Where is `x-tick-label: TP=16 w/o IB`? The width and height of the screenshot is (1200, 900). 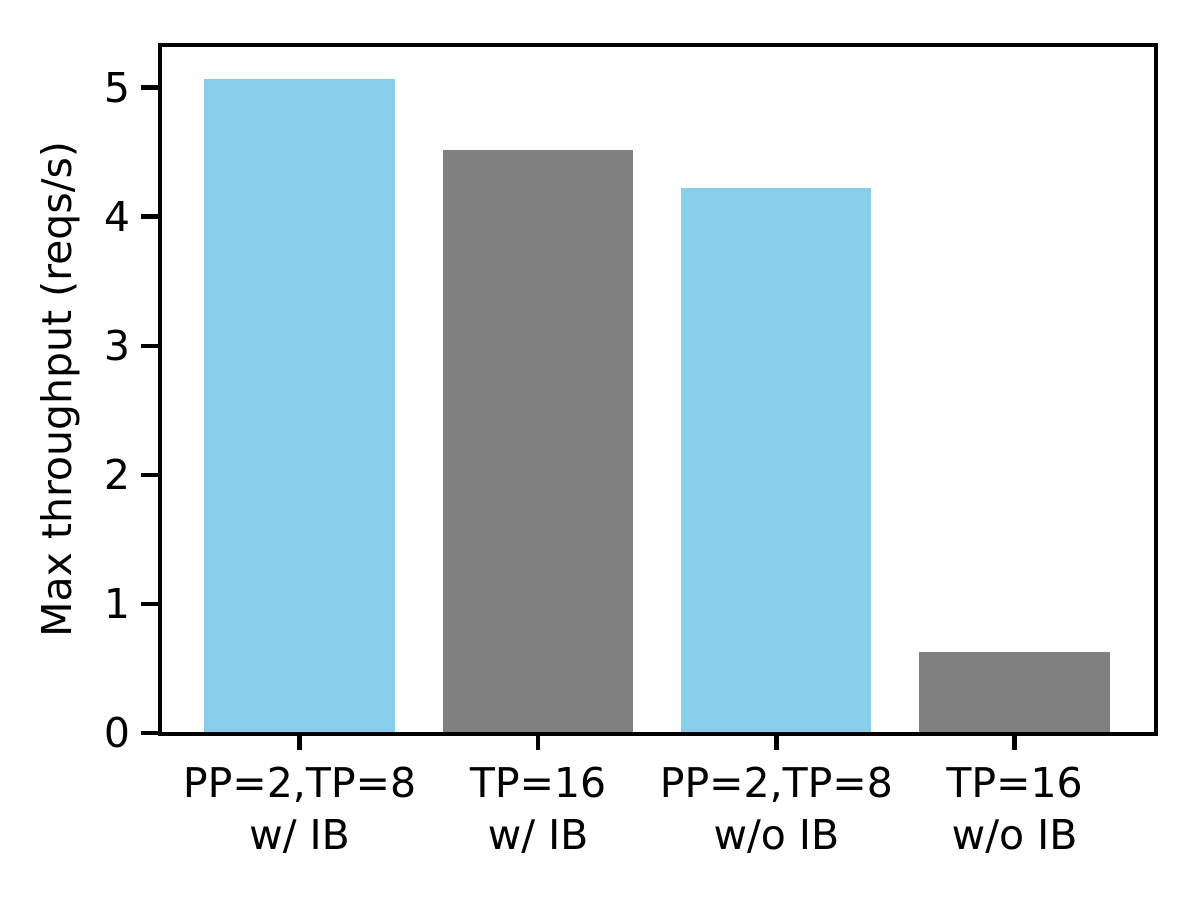 x-tick-label: TP=16 w/o IB is located at coordinates (1002, 809).